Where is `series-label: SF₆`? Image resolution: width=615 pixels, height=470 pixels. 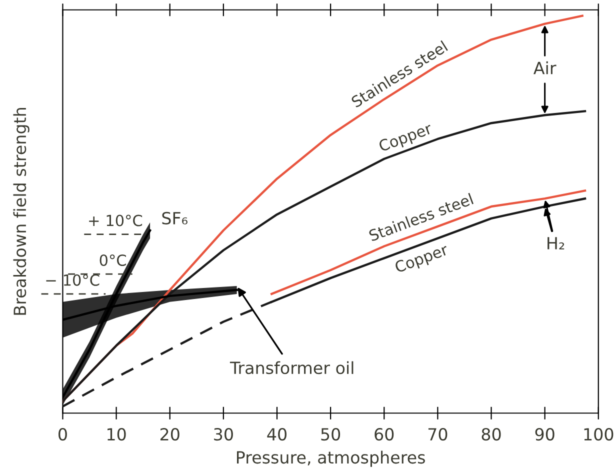
series-label: SF₆ is located at coordinates (175, 218).